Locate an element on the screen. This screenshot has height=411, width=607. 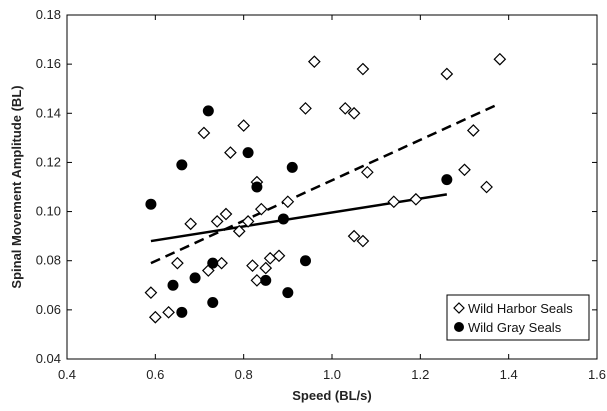
y-tick-label: 0.18 is located at coordinates (48, 14).